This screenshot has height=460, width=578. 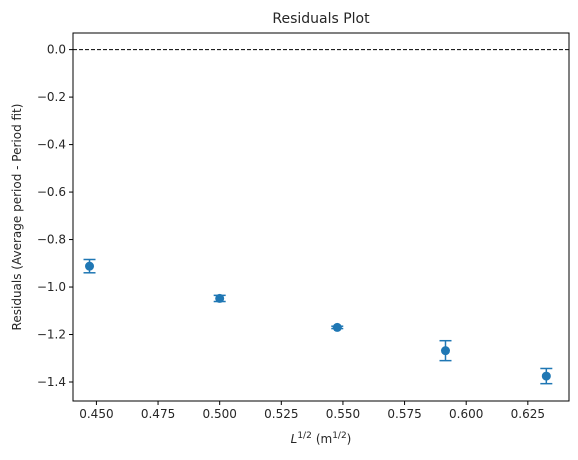 What do you see at coordinates (56, 50) in the screenshot?
I see `y-tick-label: 0.0` at bounding box center [56, 50].